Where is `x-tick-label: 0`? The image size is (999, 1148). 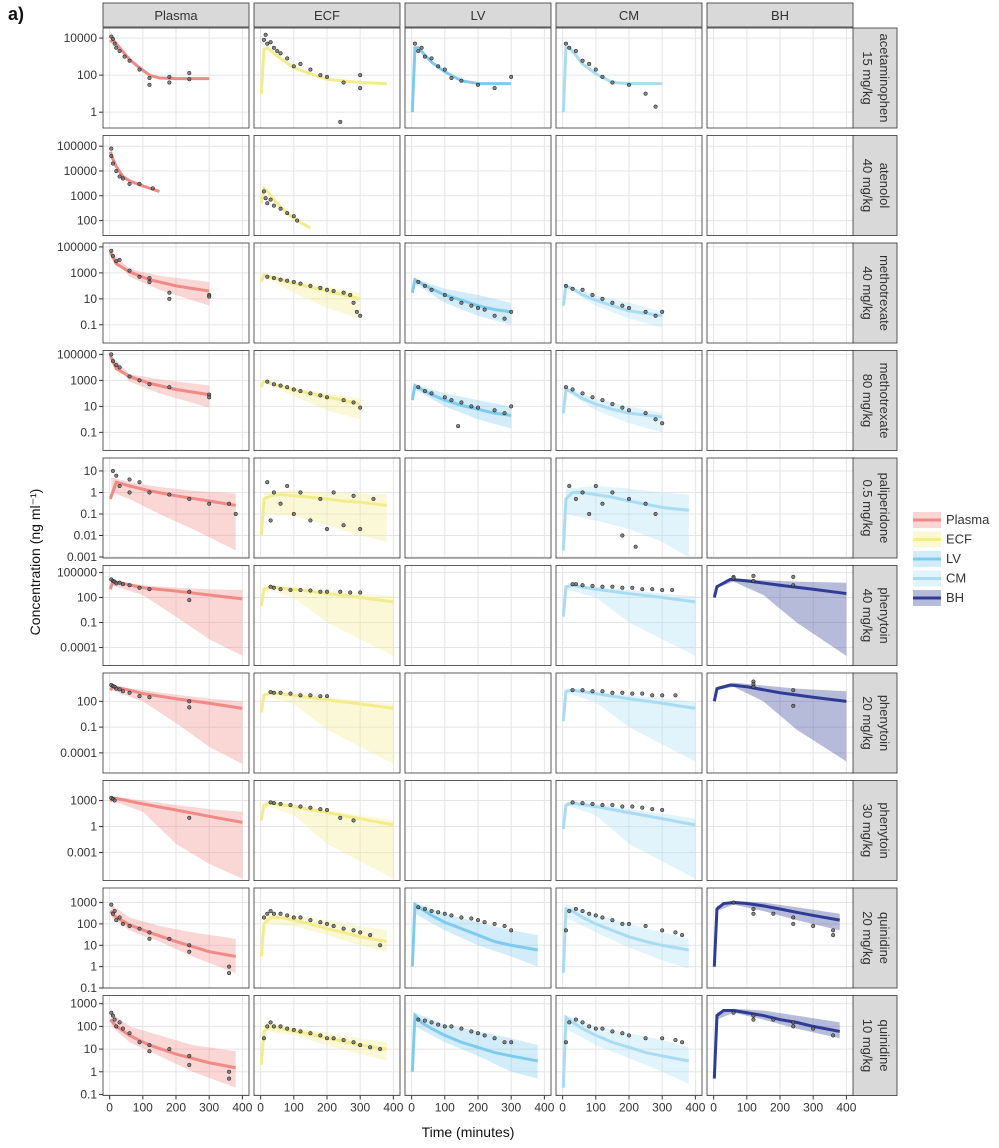
x-tick-label: 0 is located at coordinates (411, 1108).